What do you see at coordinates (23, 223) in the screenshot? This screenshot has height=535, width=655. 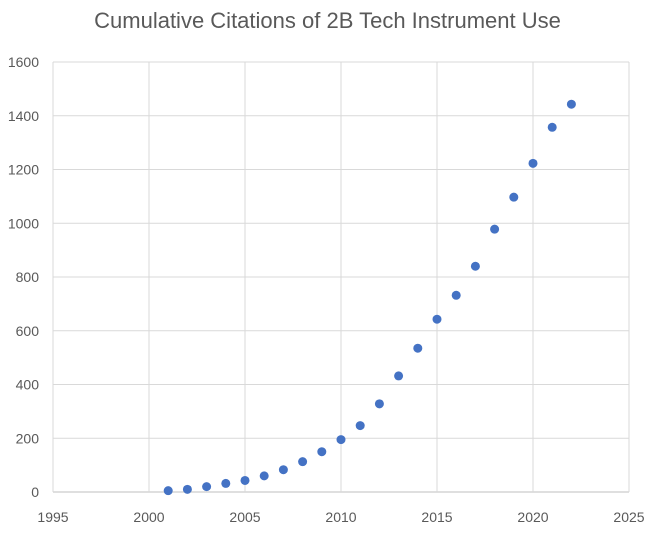 I see `y-tick-label: 1000` at bounding box center [23, 223].